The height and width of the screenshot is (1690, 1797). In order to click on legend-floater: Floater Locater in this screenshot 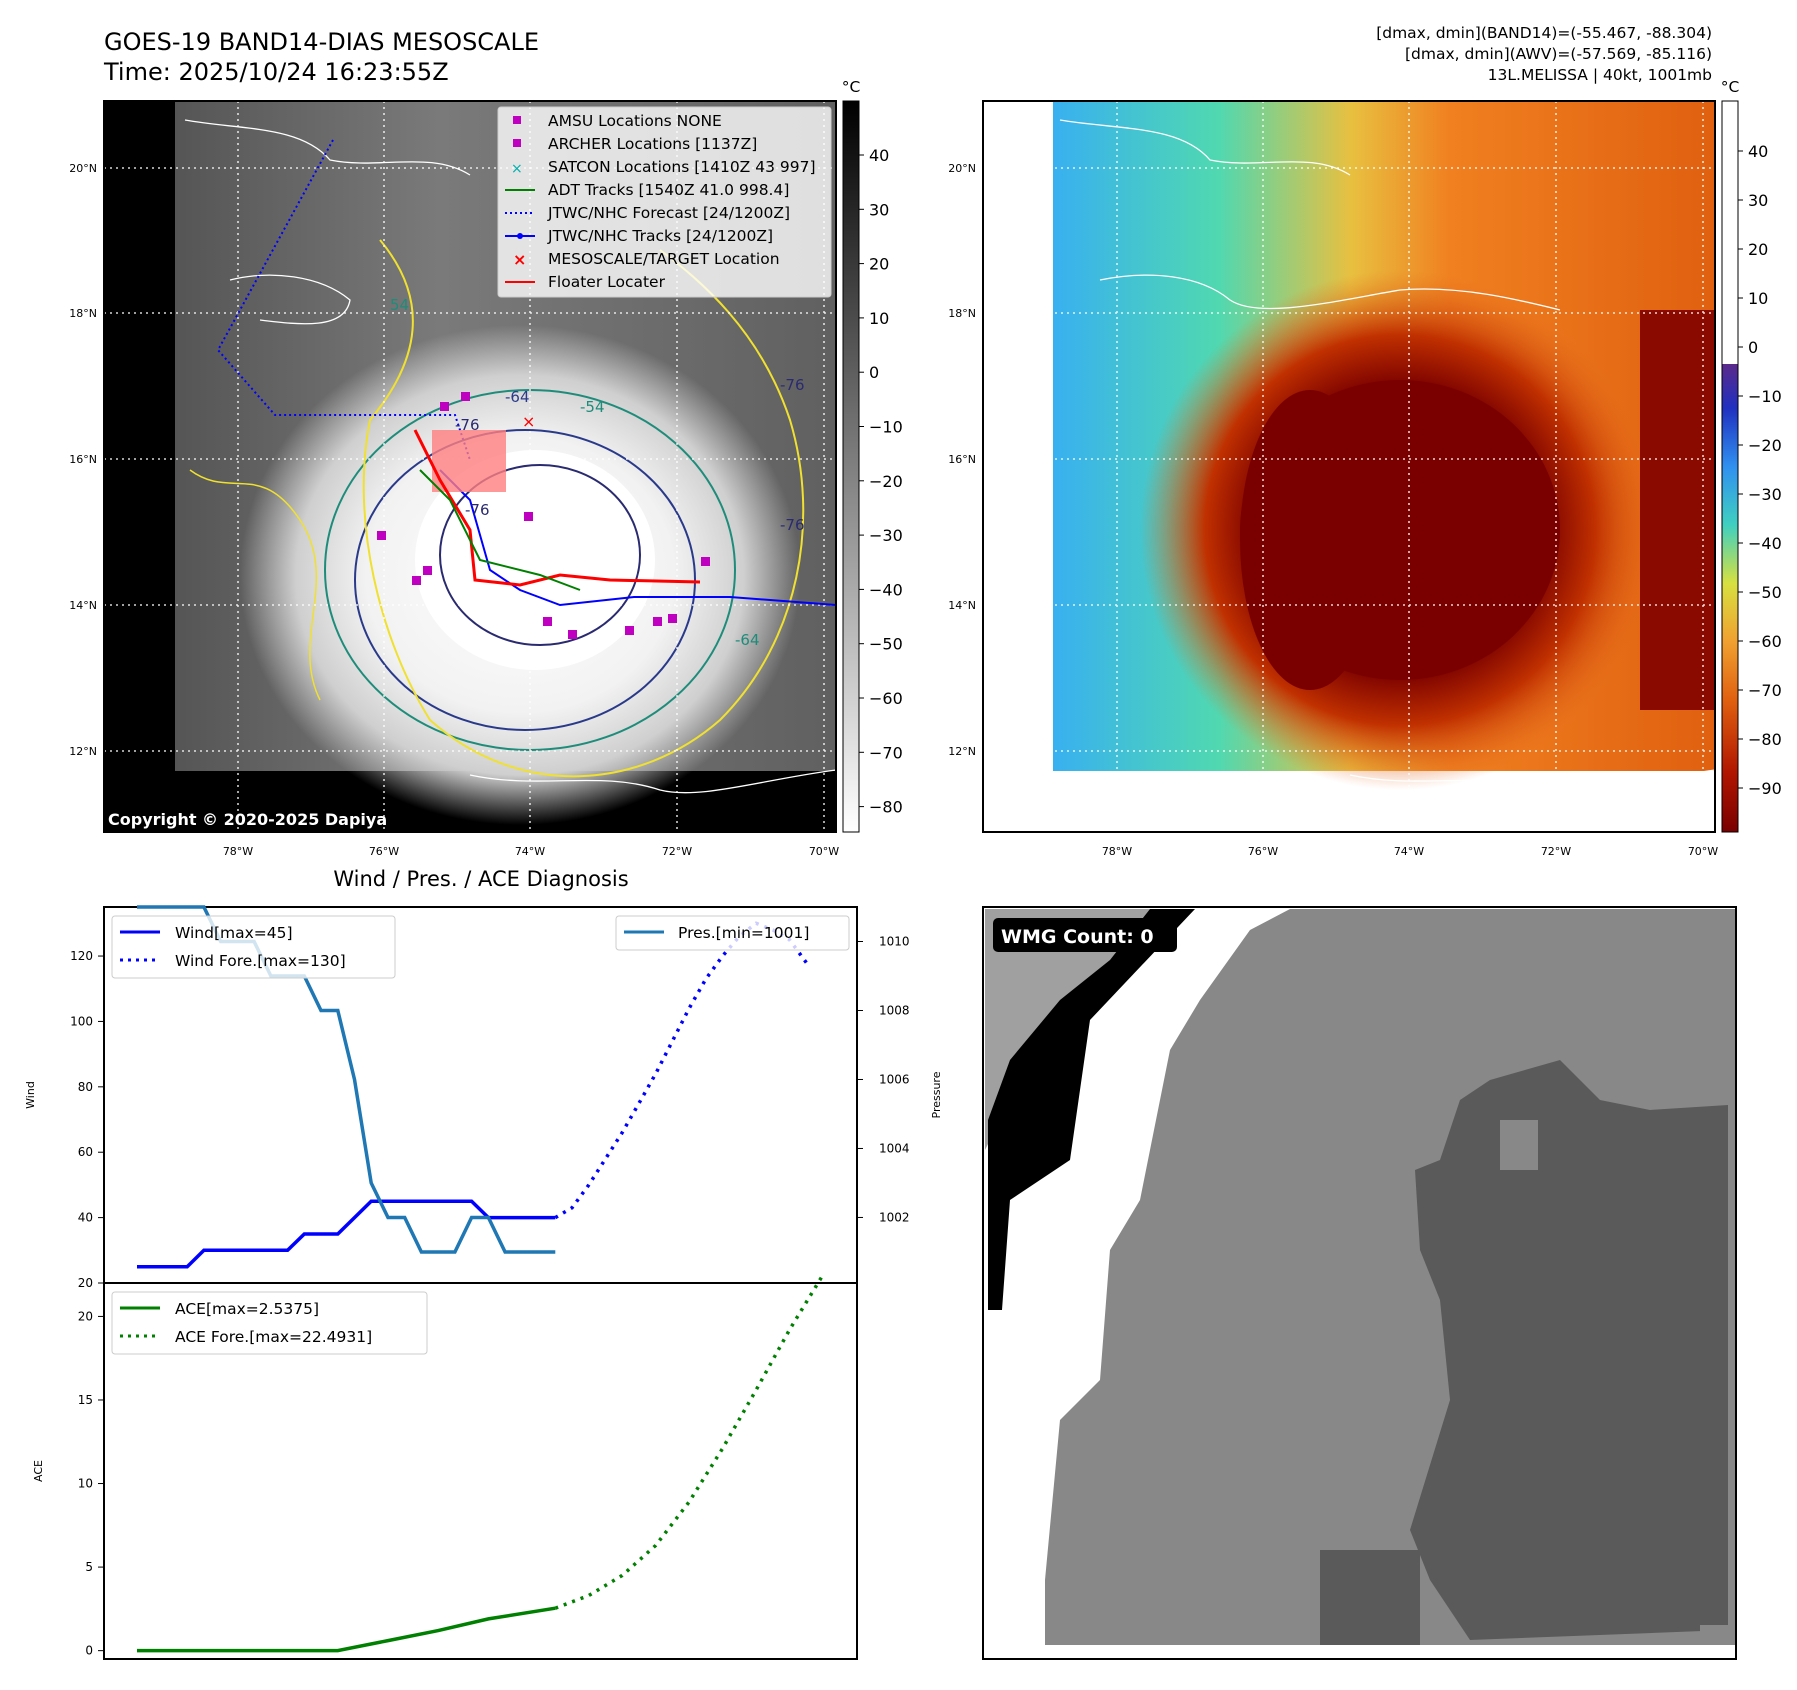, I will do `click(607, 282)`.